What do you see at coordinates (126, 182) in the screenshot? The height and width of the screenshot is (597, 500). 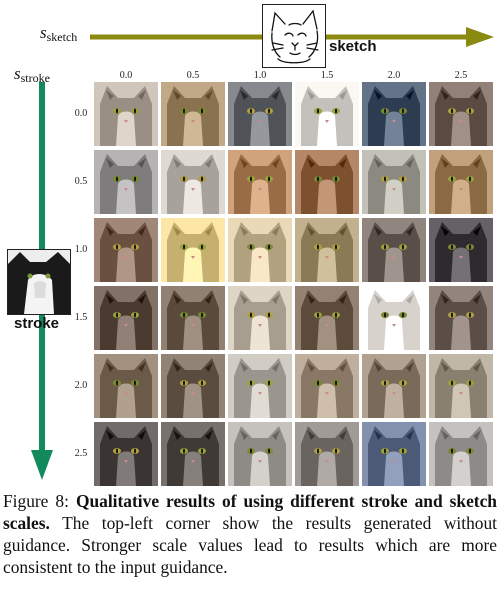 I see `cat-image-r1-c0` at bounding box center [126, 182].